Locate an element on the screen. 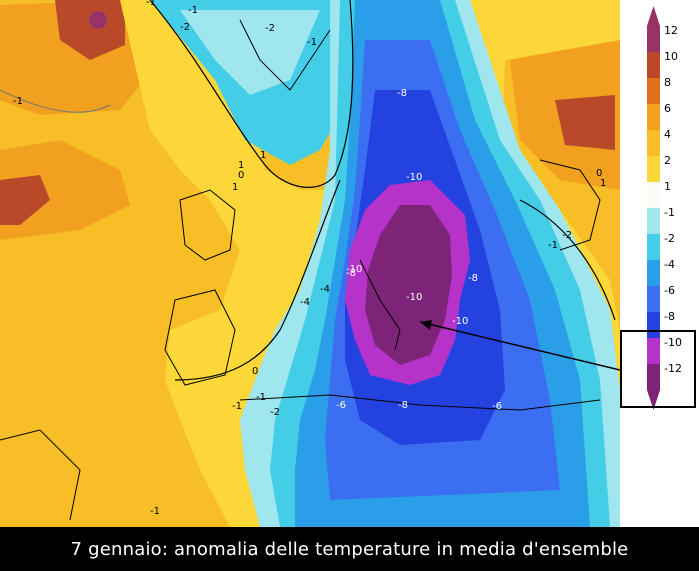 The image size is (699, 571). cold-band-arctic is located at coordinates (250, 52).